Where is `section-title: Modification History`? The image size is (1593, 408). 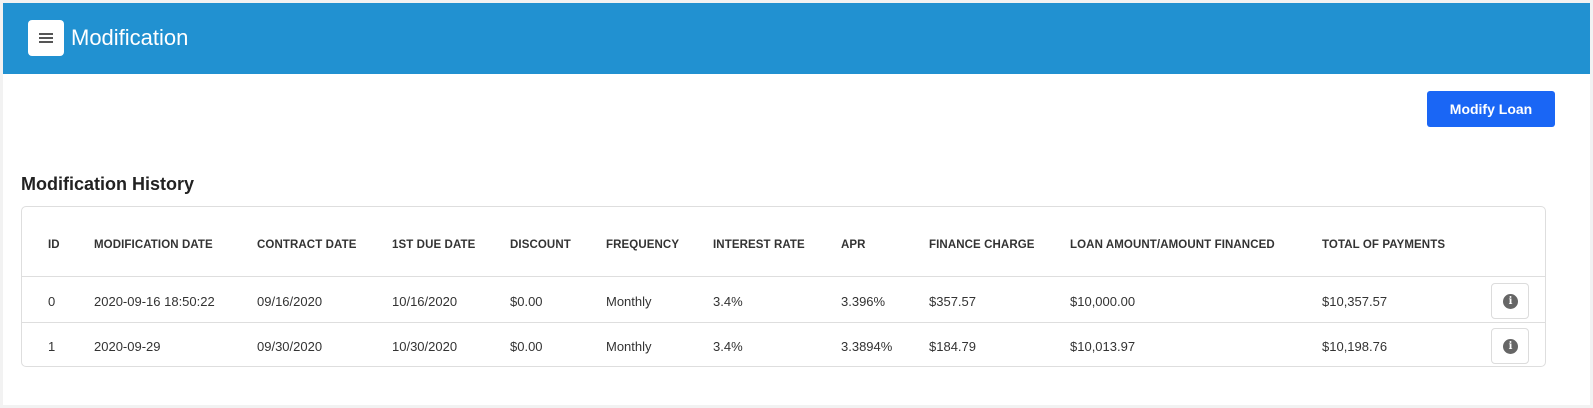
section-title: Modification History is located at coordinates (108, 184).